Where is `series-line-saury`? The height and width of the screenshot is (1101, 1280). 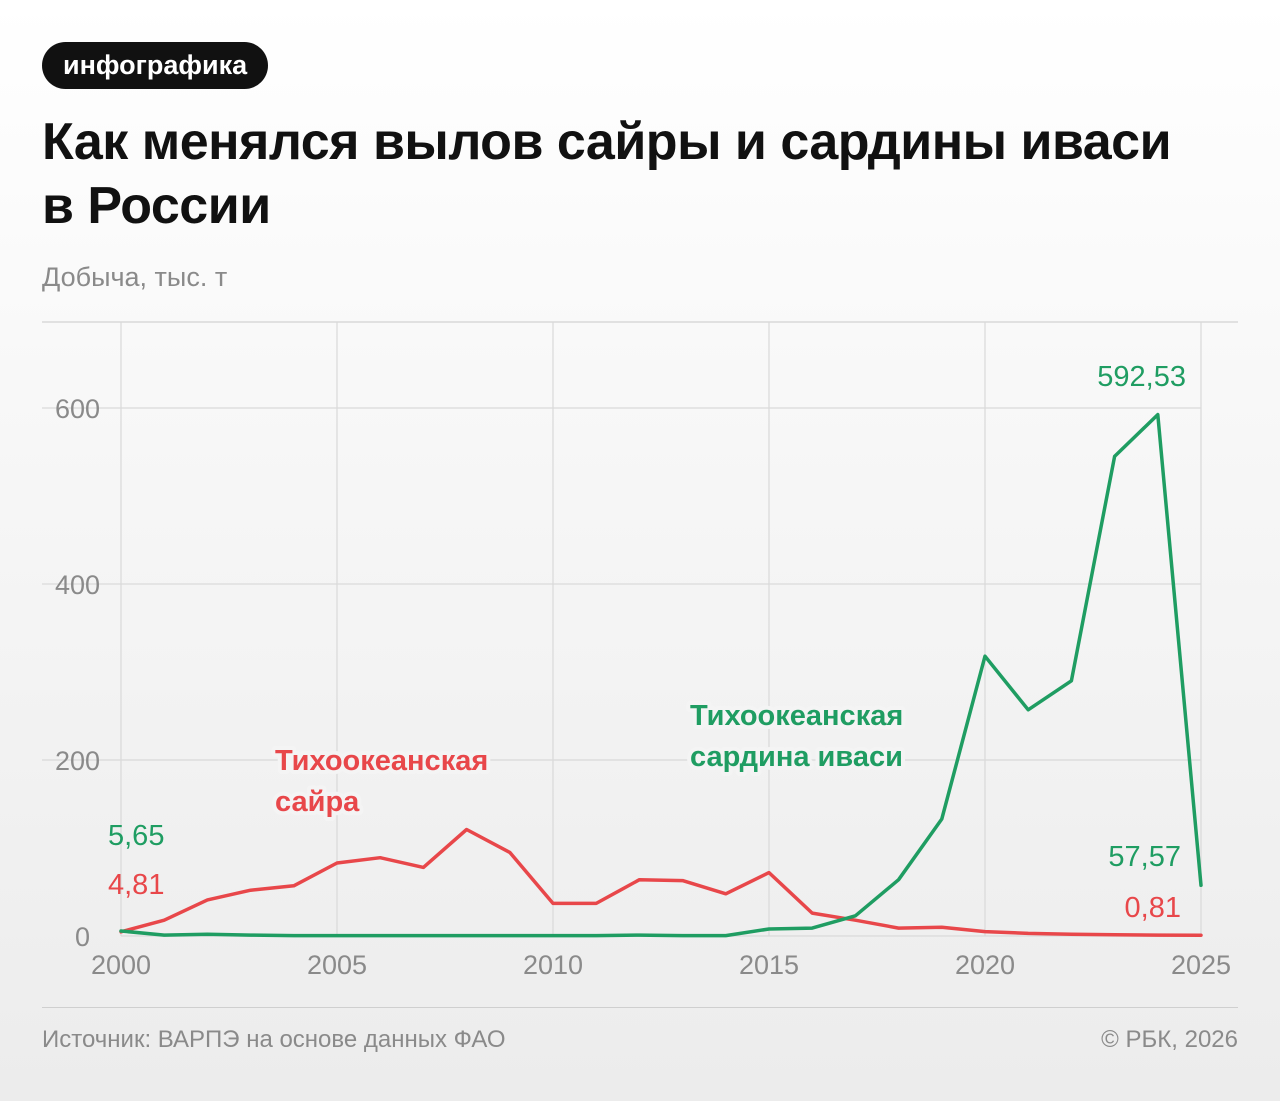 series-line-saury is located at coordinates (661, 882).